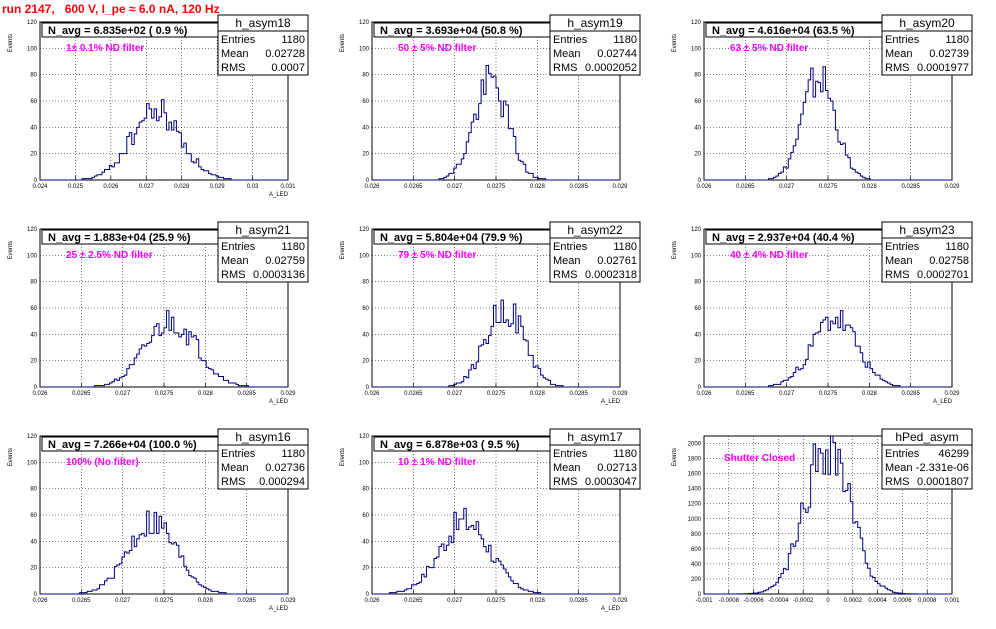  Describe the element at coordinates (953, 454) in the screenshot. I see `stat-value: 46299` at that location.